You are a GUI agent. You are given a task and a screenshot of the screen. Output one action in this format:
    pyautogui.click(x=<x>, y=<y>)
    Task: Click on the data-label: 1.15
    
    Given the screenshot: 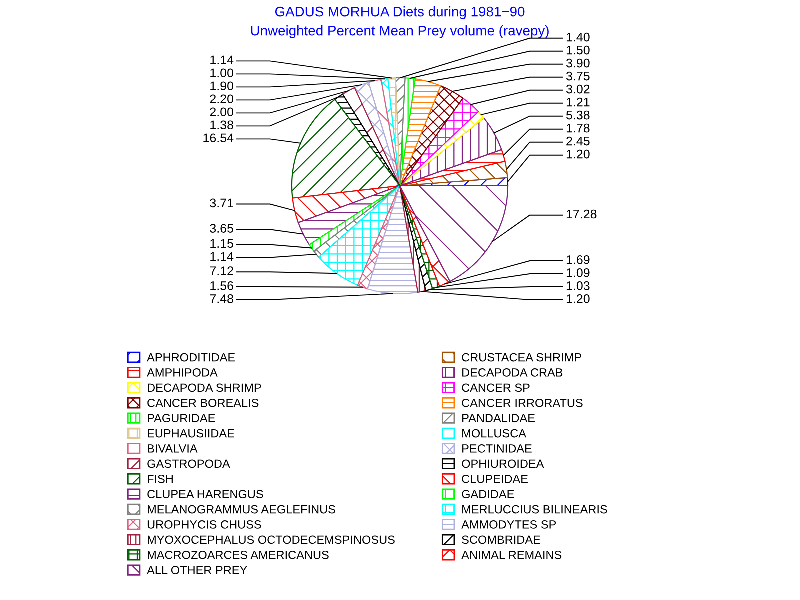 What is the action you would take?
    pyautogui.click(x=222, y=243)
    